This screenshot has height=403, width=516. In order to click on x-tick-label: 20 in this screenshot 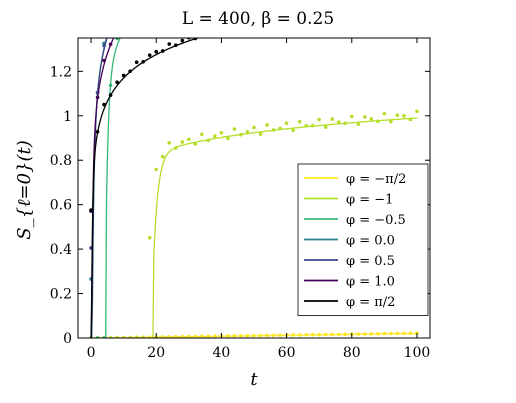, I will do `click(156, 353)`.